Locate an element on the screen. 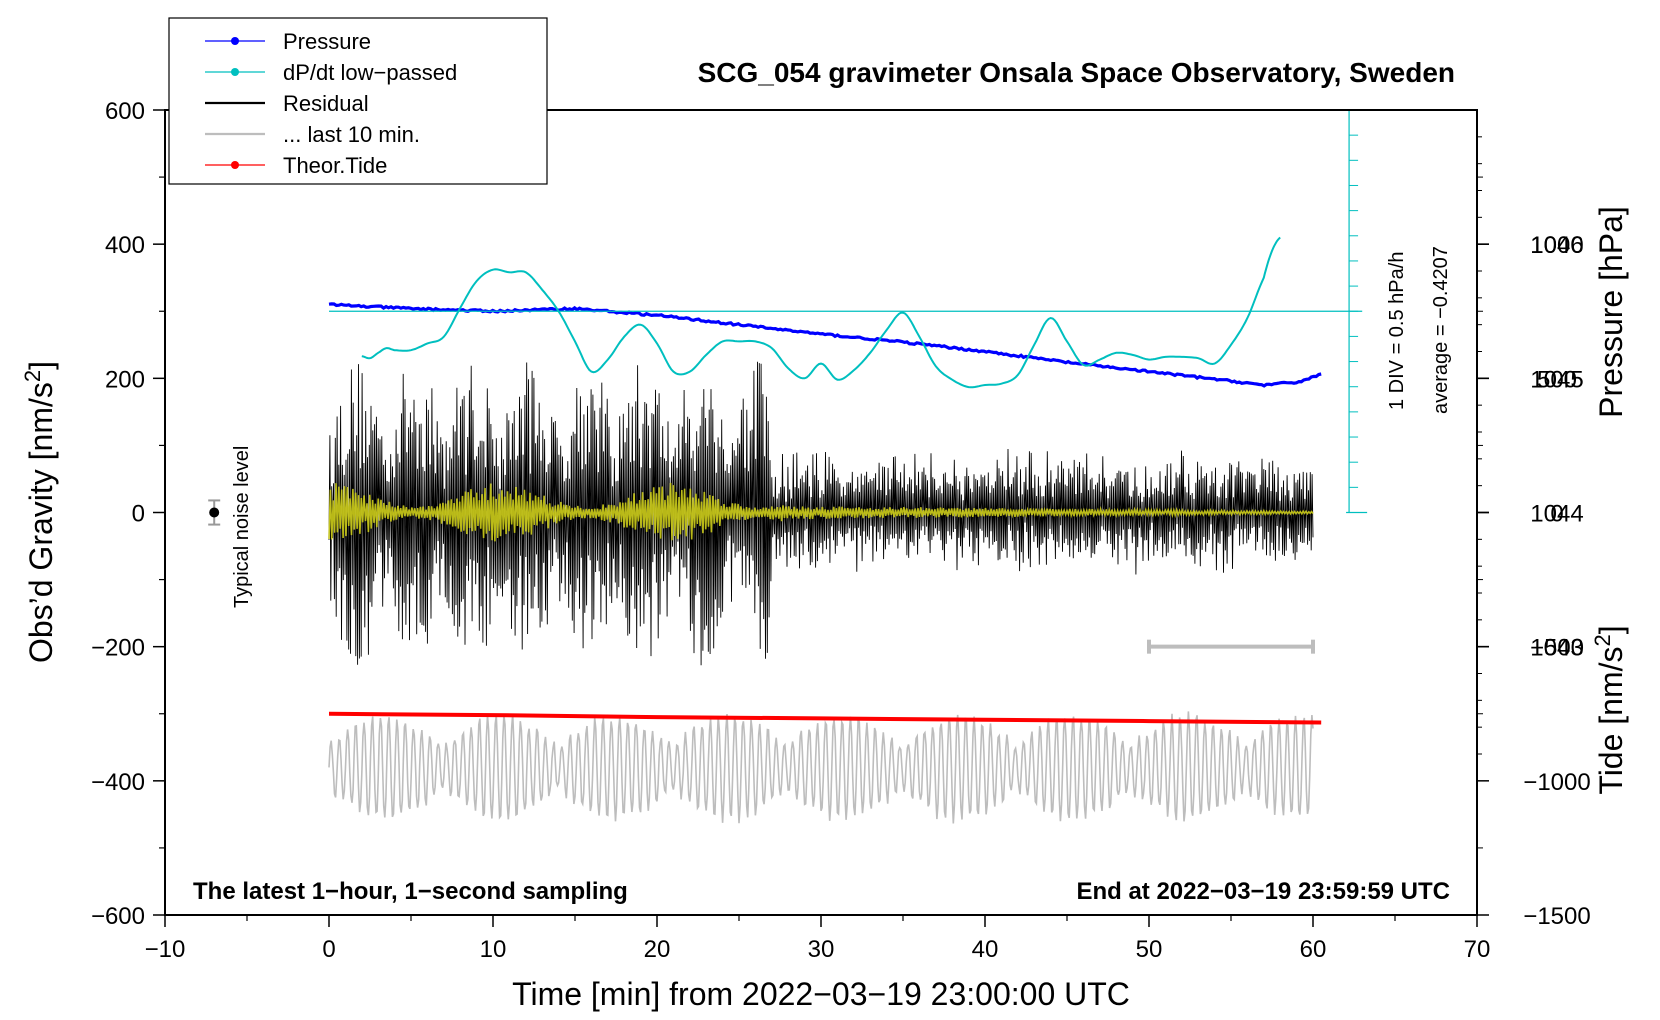  y-axis-label-pressure: Pressure [hPa] is located at coordinates (1611, 312).